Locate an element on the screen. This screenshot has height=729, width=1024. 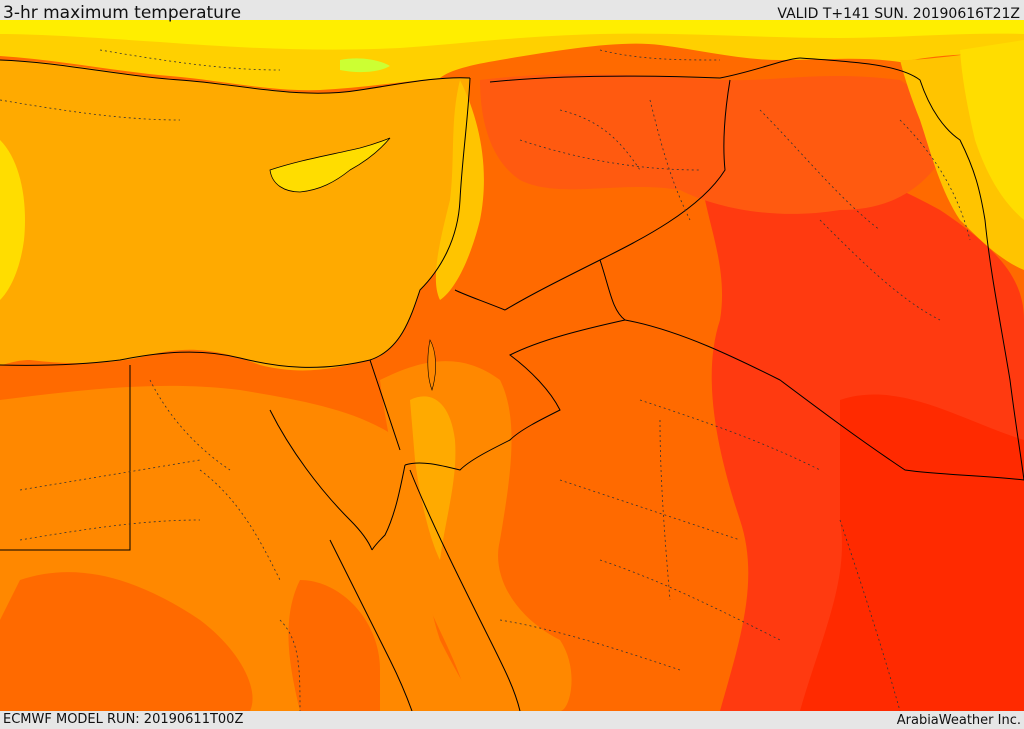
credit-label: ArabiaWeather Inc. is located at coordinates (958, 720).